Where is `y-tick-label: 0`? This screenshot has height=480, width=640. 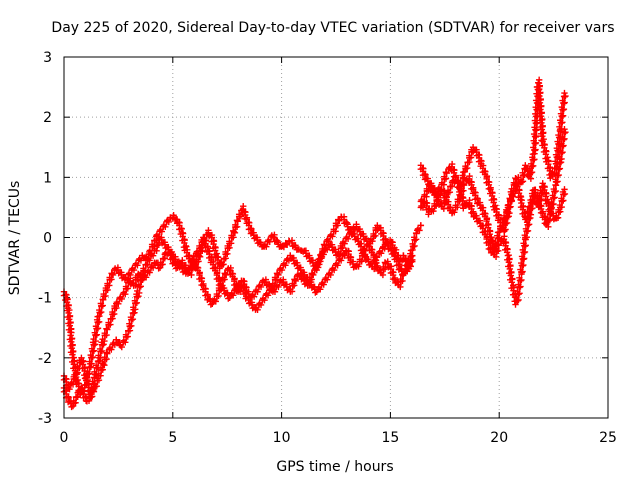
y-tick-label: 0 is located at coordinates (47, 239).